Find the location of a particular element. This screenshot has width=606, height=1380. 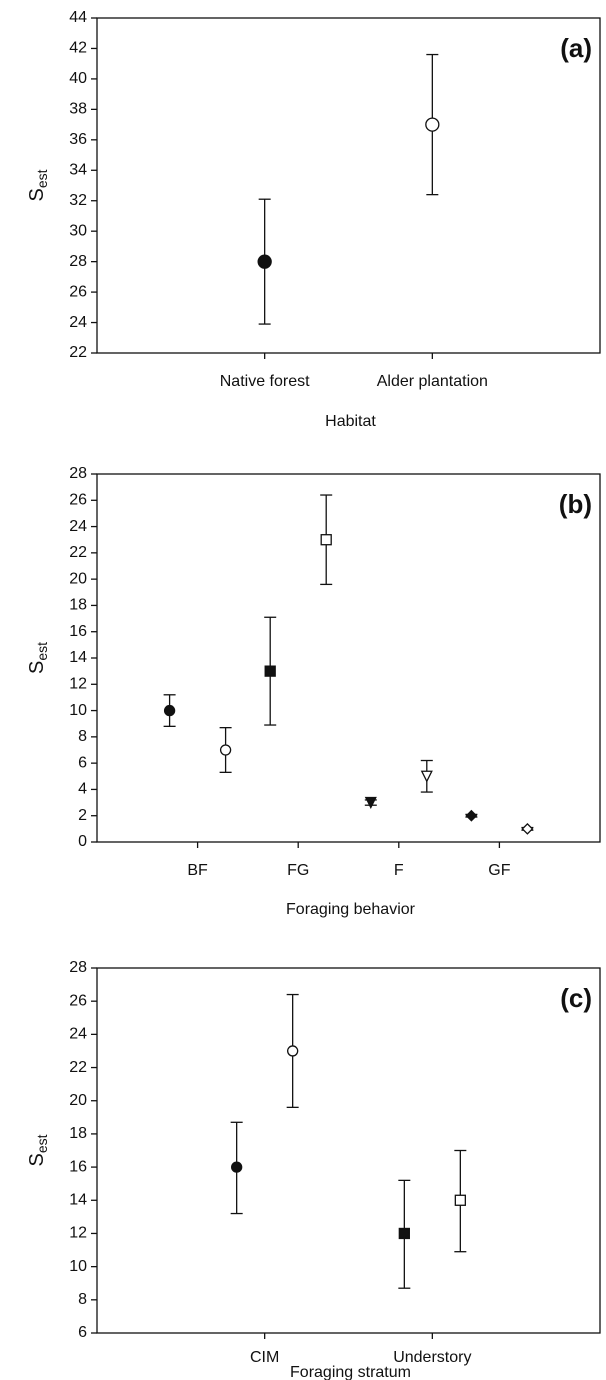

y-tick-label: 38 is located at coordinates (78, 109).